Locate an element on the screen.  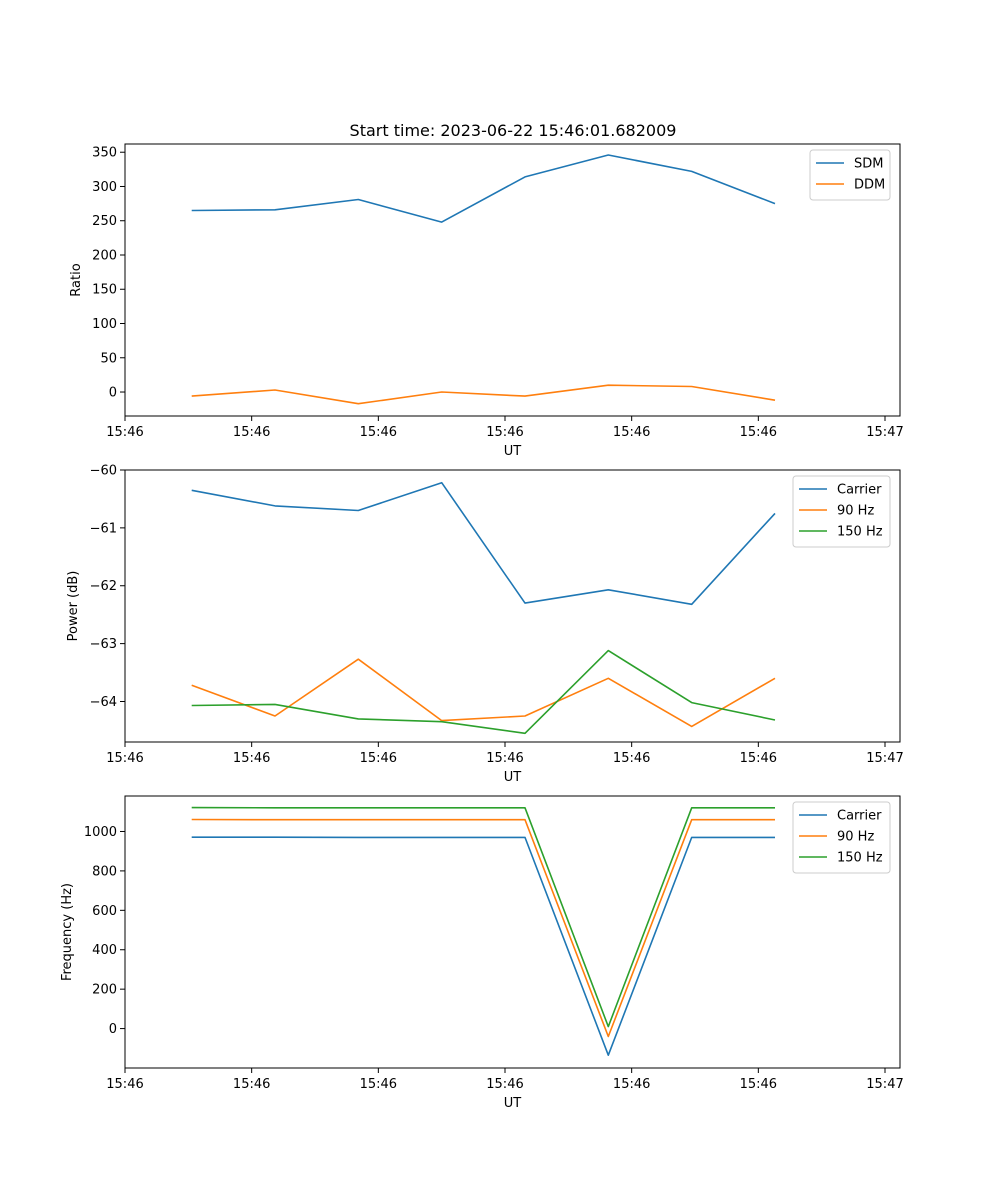
y-tick-label: 250 is located at coordinates (104, 221).